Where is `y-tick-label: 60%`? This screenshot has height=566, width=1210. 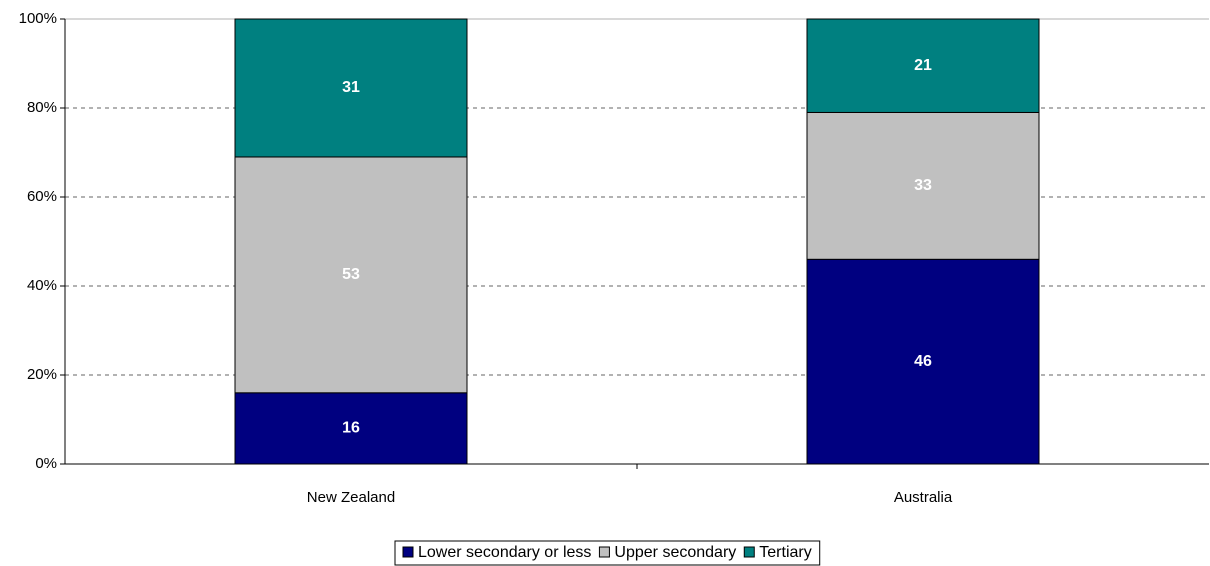 y-tick-label: 60% is located at coordinates (42, 196).